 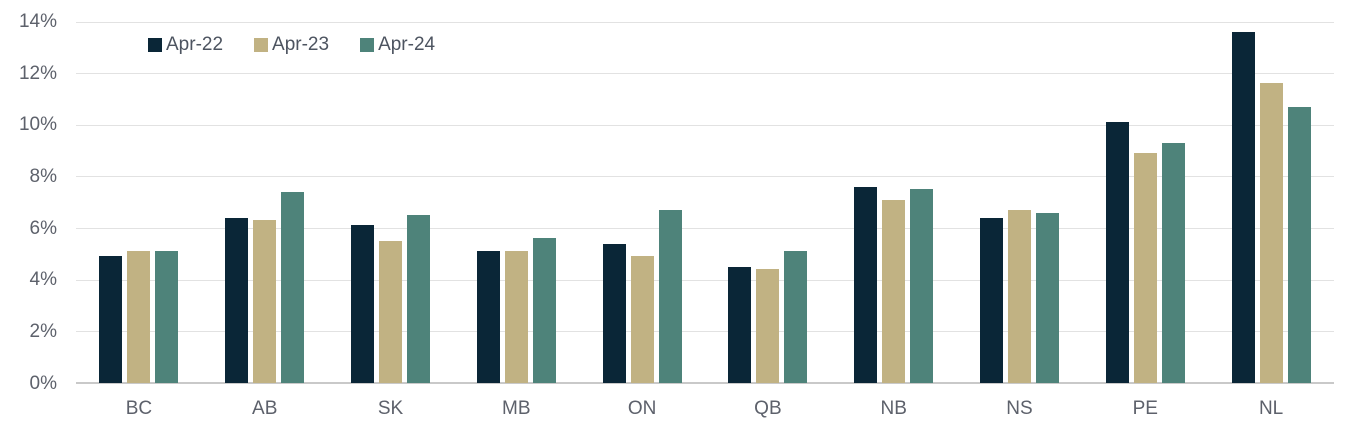 What do you see at coordinates (37, 21) in the screenshot?
I see `y-tick-label: 14%` at bounding box center [37, 21].